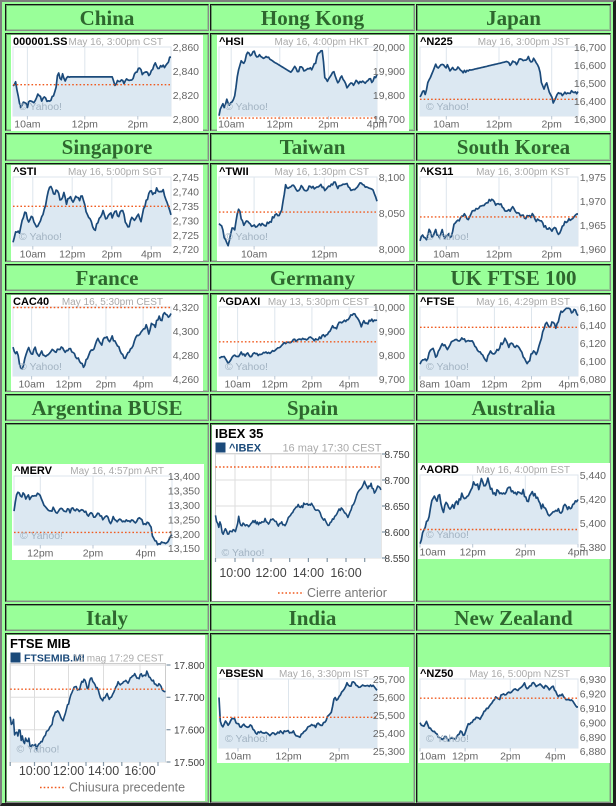 This screenshot has height=806, width=616. I want to click on svg-text: FTSE MIB, so click(40, 643).